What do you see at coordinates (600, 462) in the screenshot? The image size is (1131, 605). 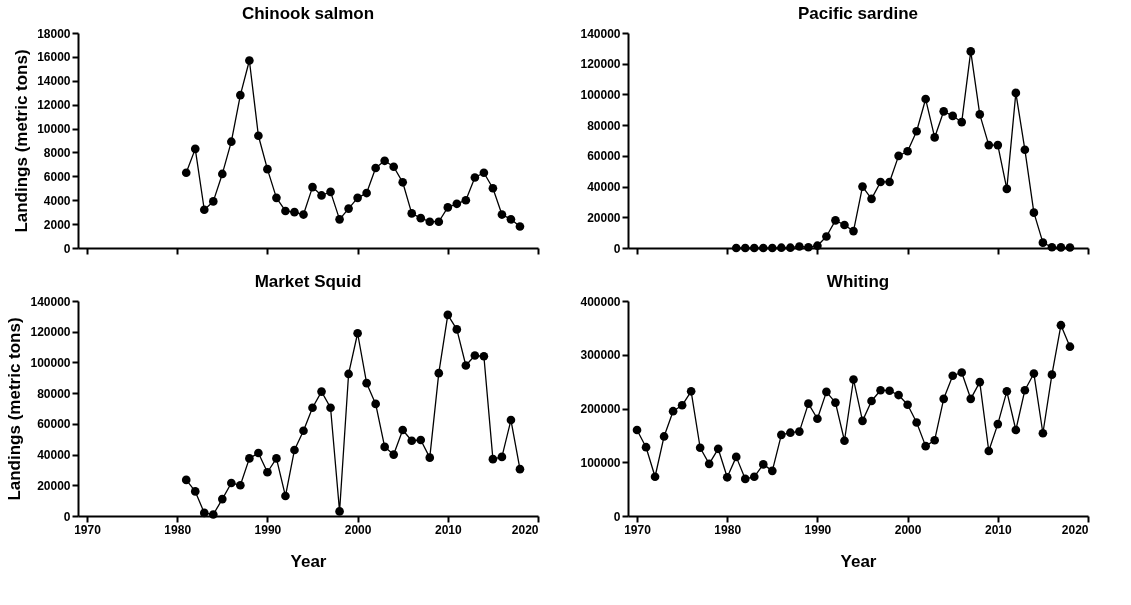 I see `y-tick-label: 100000` at bounding box center [600, 462].